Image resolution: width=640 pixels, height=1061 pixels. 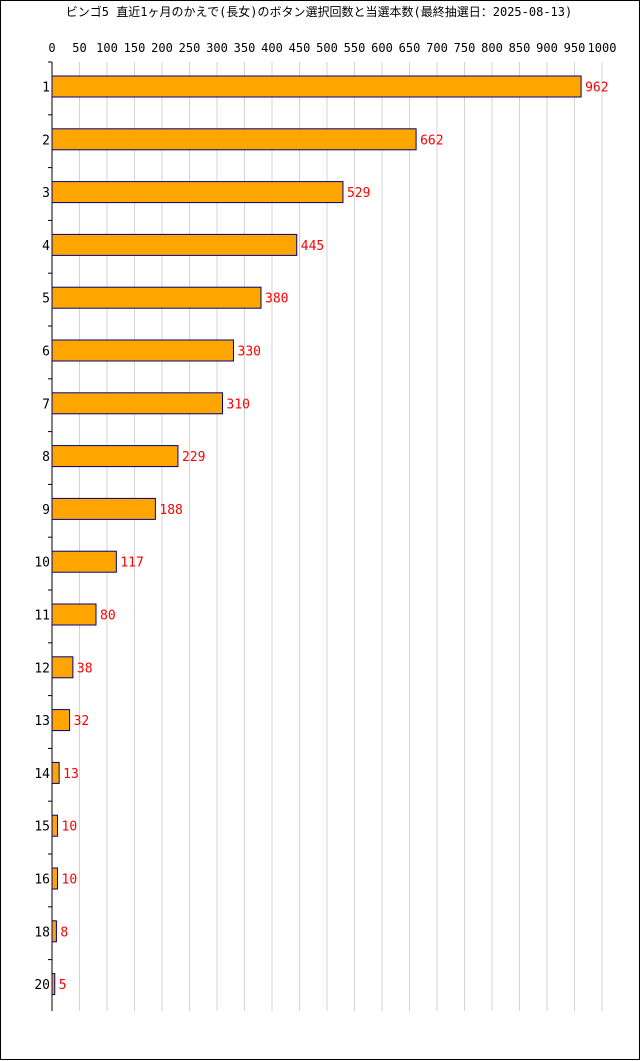 I want to click on category-label: 15, so click(x=42, y=827).